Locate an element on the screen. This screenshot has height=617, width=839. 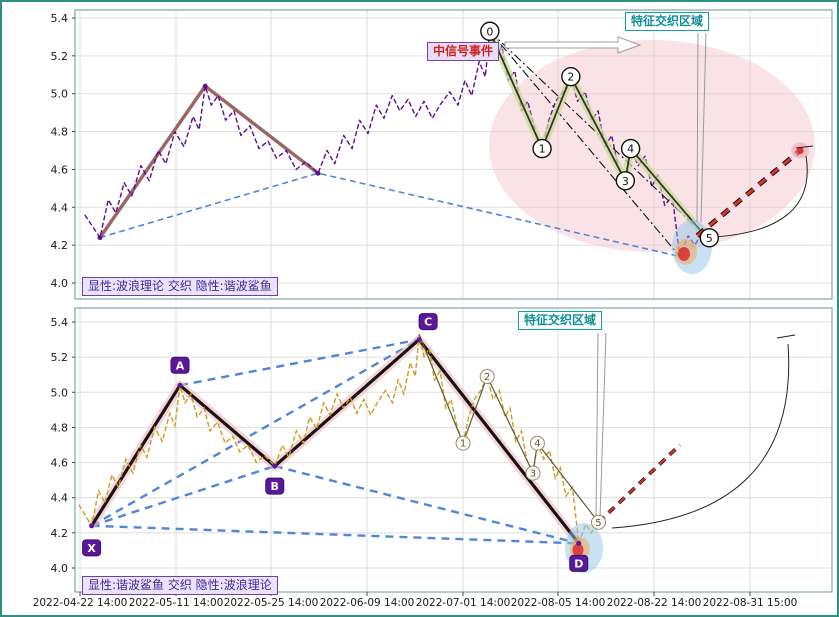
svg-text: 0 is located at coordinates (489, 31).